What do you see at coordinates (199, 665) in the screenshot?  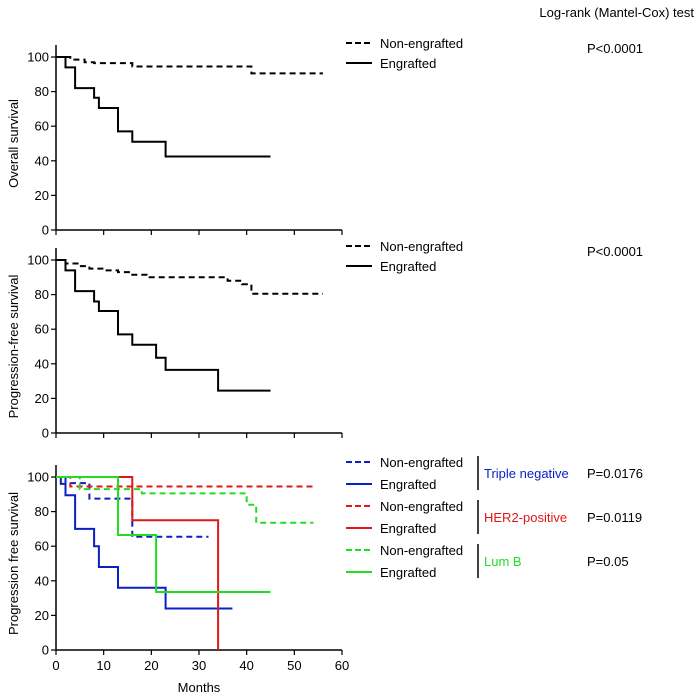 I see `x-tick-label: 30` at bounding box center [199, 665].